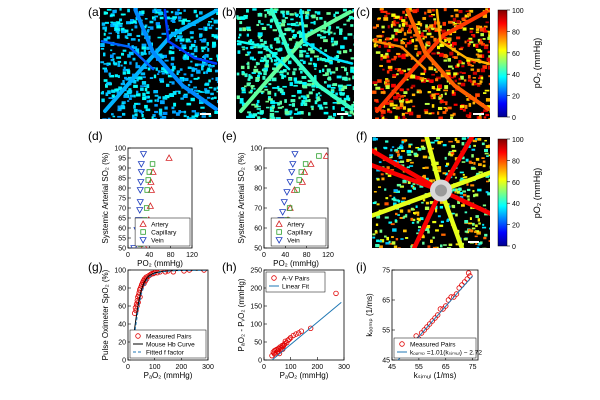 Image resolution: width=600 pixels, height=400 pixels. What do you see at coordinates (192, 255) in the screenshot?
I see `x-tick-label: 120` at bounding box center [192, 255].